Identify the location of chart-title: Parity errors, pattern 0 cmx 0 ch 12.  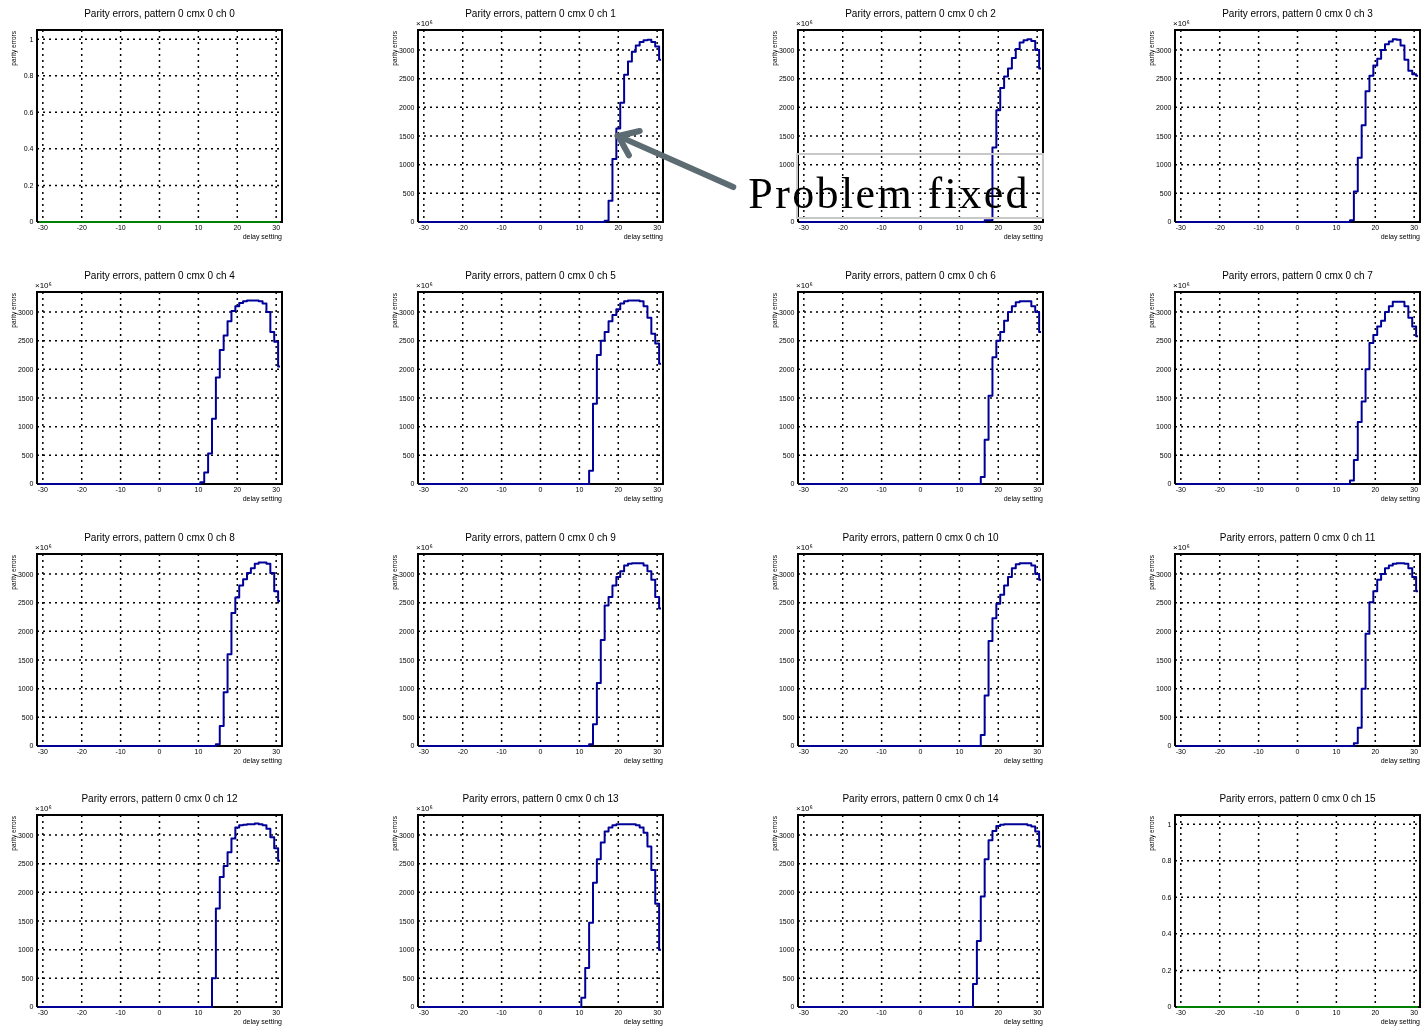
(159, 799).